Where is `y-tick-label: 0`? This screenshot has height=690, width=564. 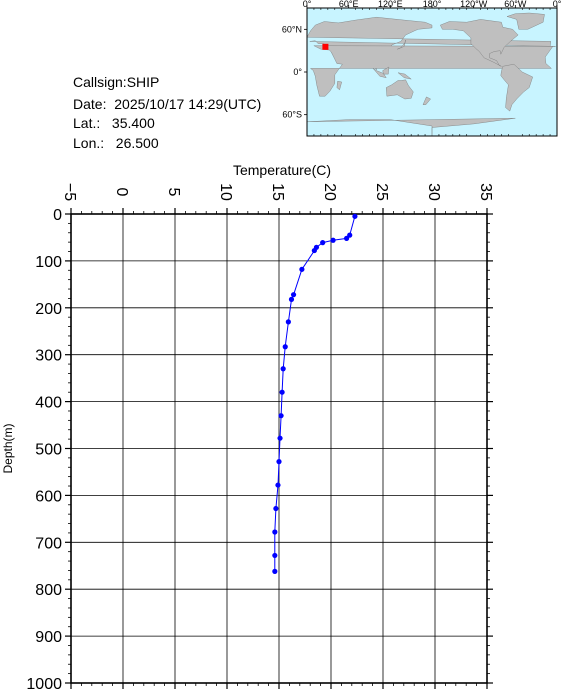 y-tick-label: 0 is located at coordinates (57, 215).